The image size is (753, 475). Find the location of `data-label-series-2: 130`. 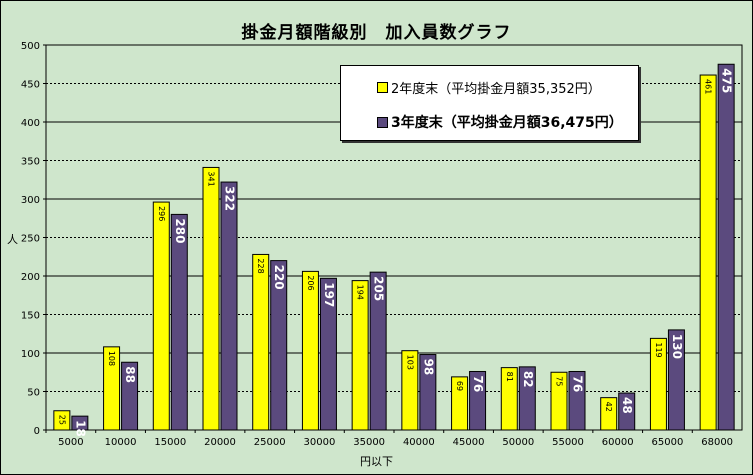

data-label-series-2: 130 is located at coordinates (677, 346).